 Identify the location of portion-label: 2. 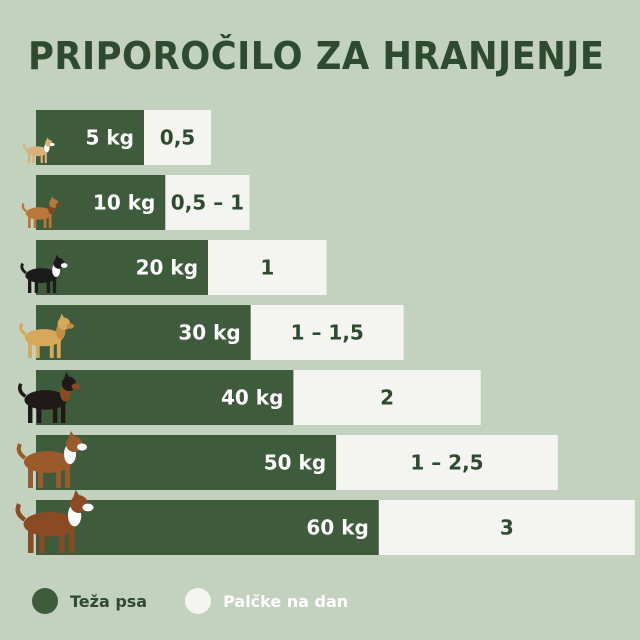
(387, 398).